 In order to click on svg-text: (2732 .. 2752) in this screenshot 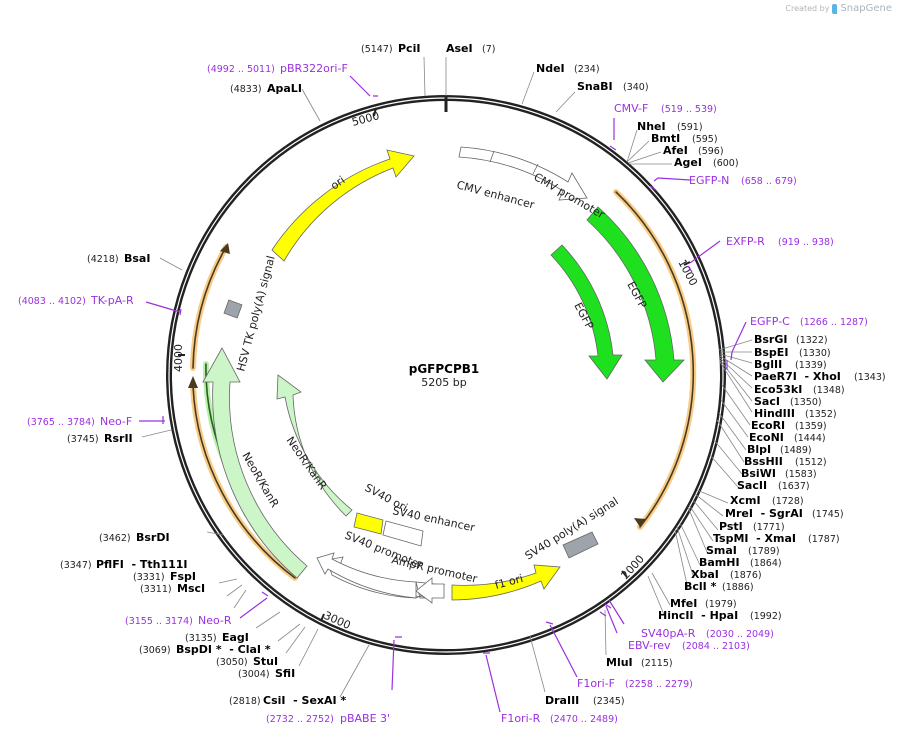, I will do `click(300, 719)`.